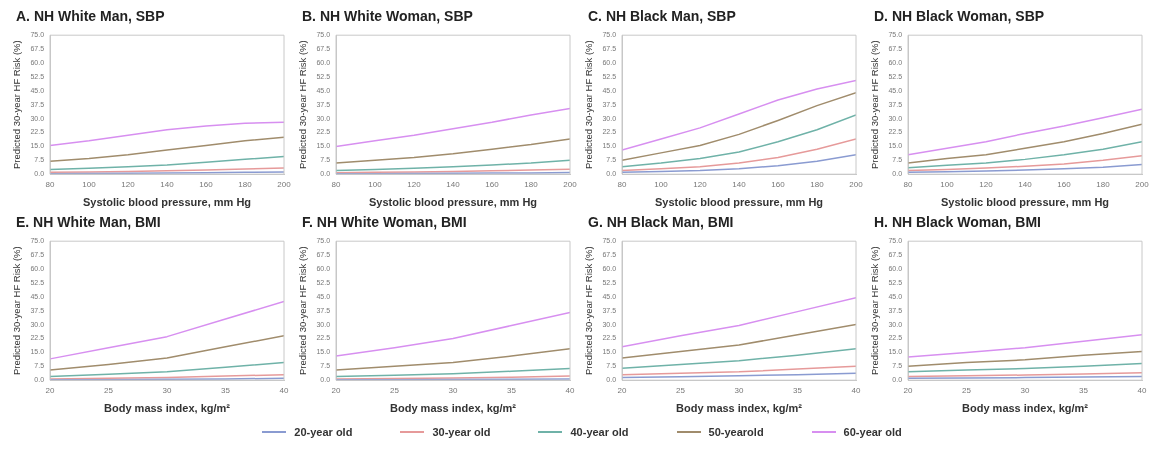 This screenshot has width=1155, height=456. I want to click on chart-title: G. NH Black Man, BMI, so click(661, 223).